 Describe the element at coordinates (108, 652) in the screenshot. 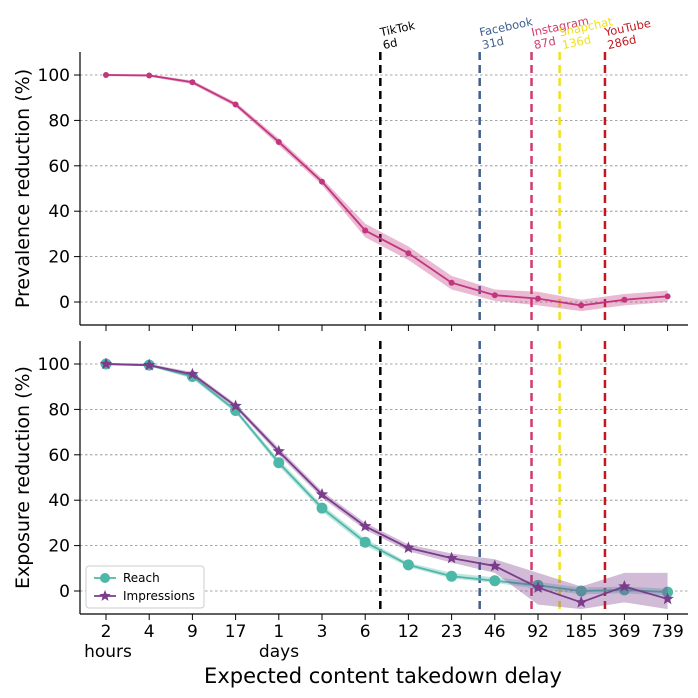

I see `x-unit-label-hours: hours` at that location.